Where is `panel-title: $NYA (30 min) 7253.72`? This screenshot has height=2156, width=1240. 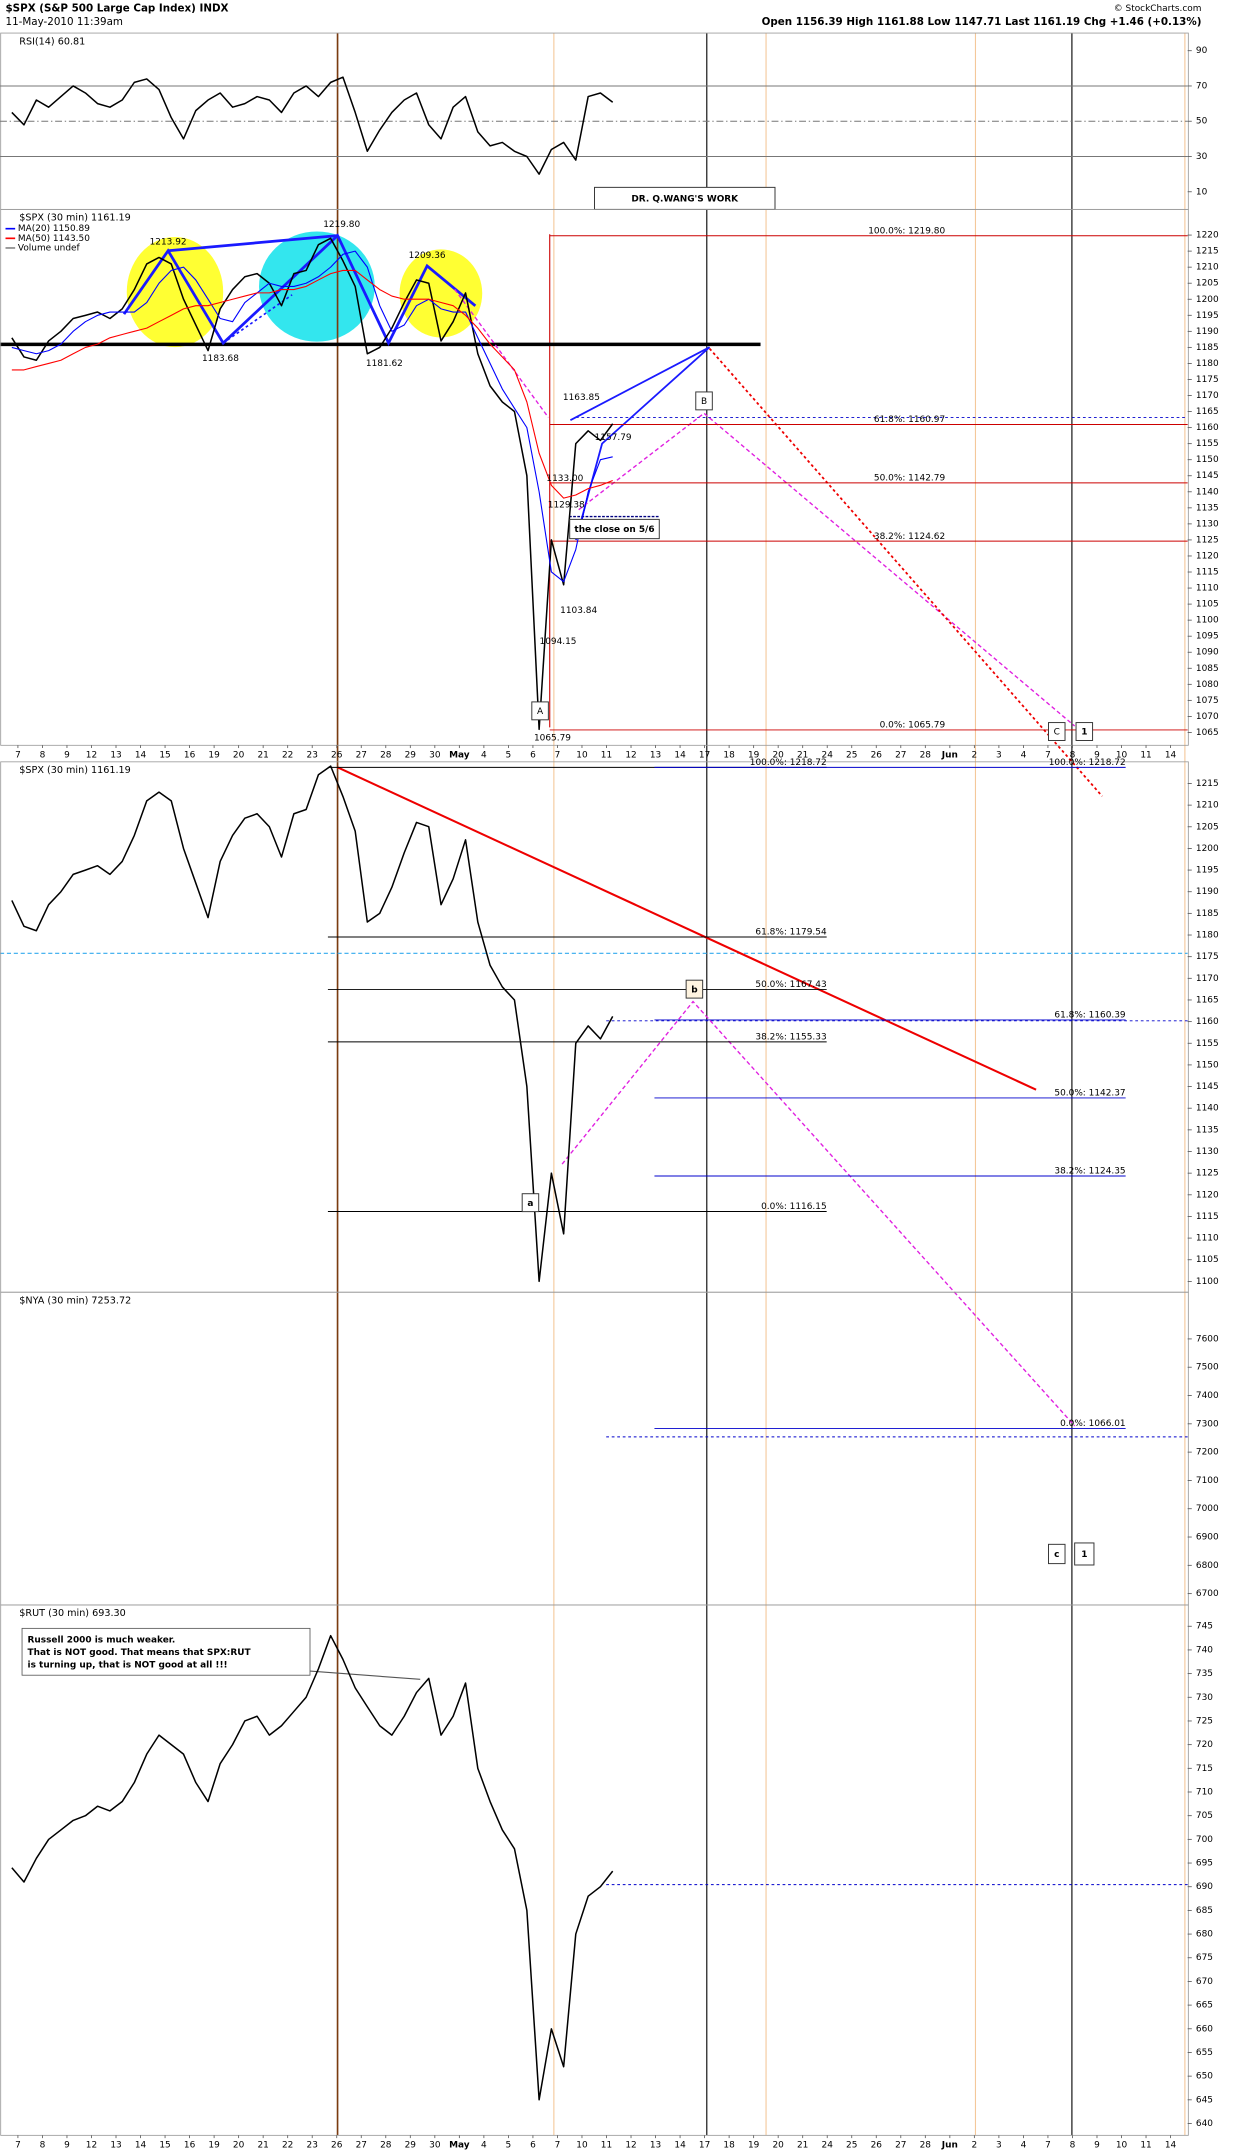 panel-title: $NYA (30 min) 7253.72 is located at coordinates (75, 1300).